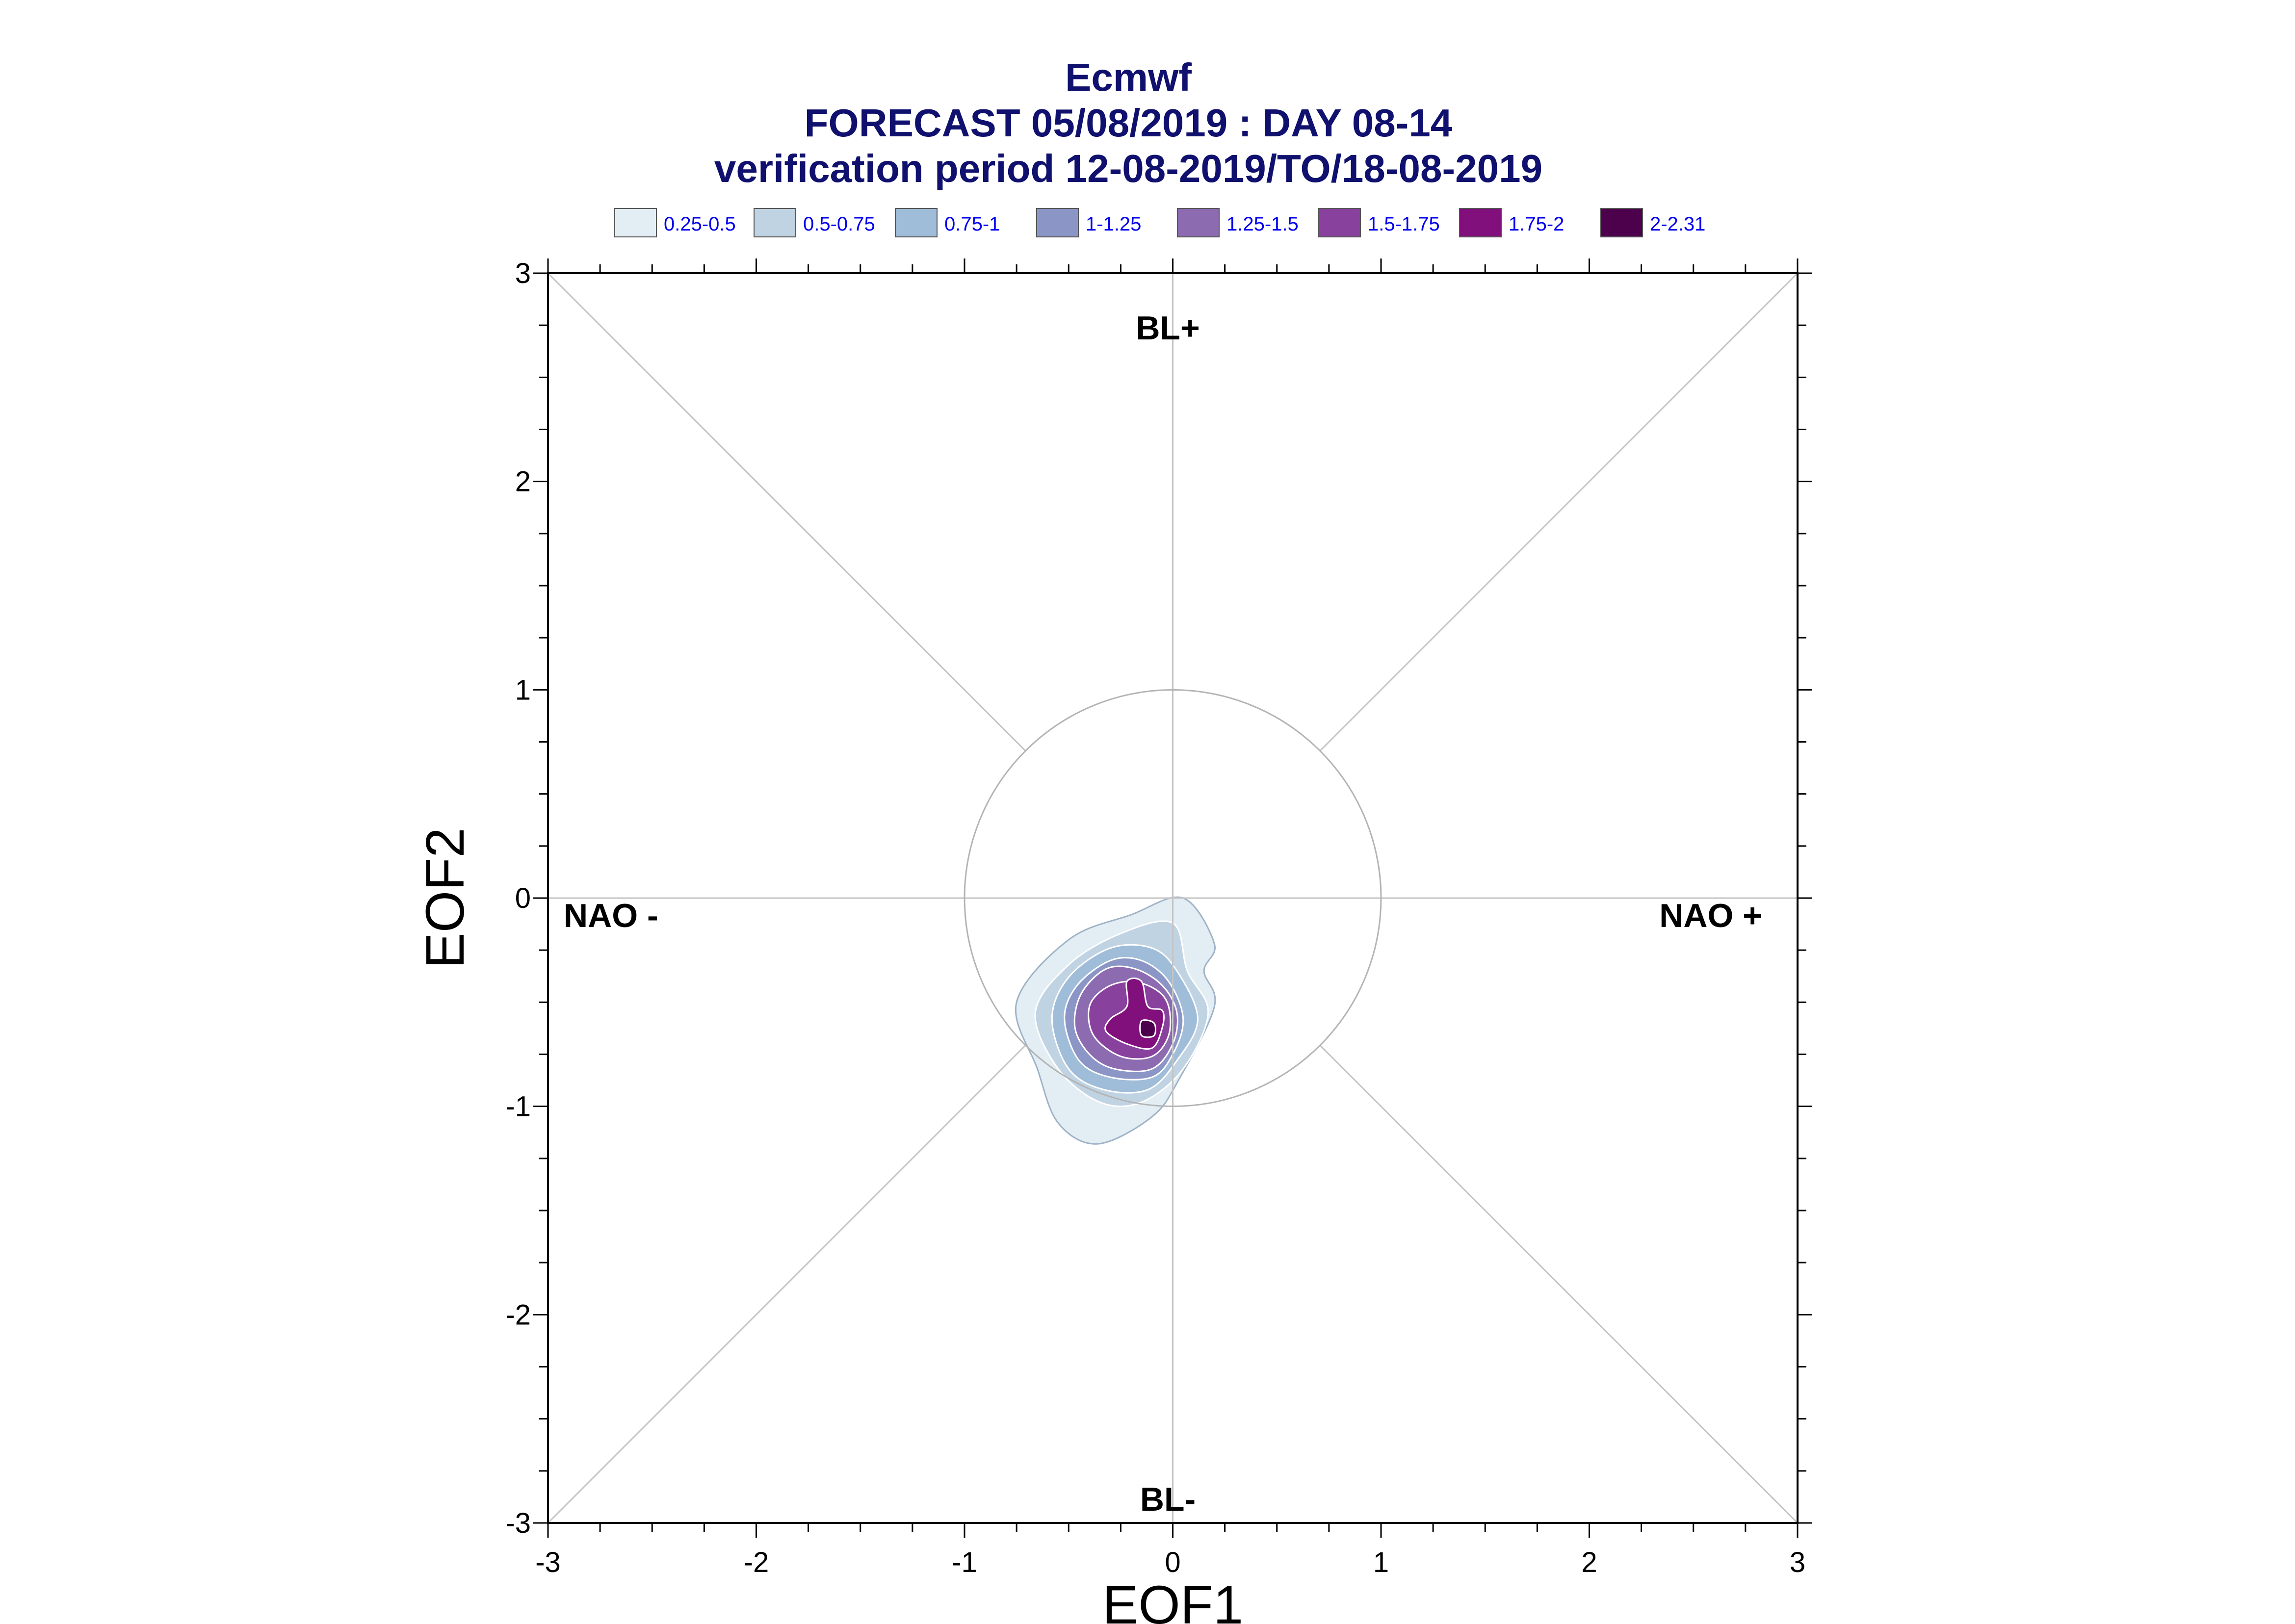 This screenshot has height=1624, width=2295. What do you see at coordinates (1797, 1562) in the screenshot?
I see `x-tick-label: 3` at bounding box center [1797, 1562].